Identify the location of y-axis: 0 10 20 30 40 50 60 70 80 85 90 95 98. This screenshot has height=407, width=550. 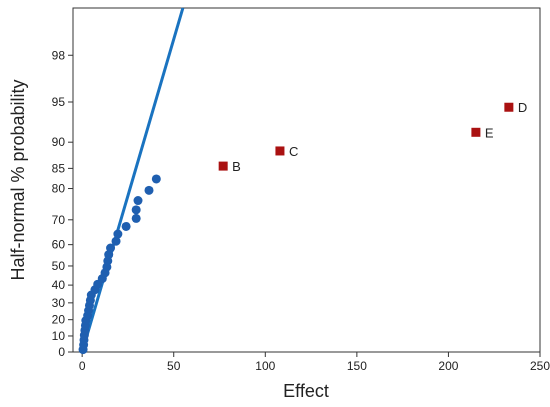
(62, 203).